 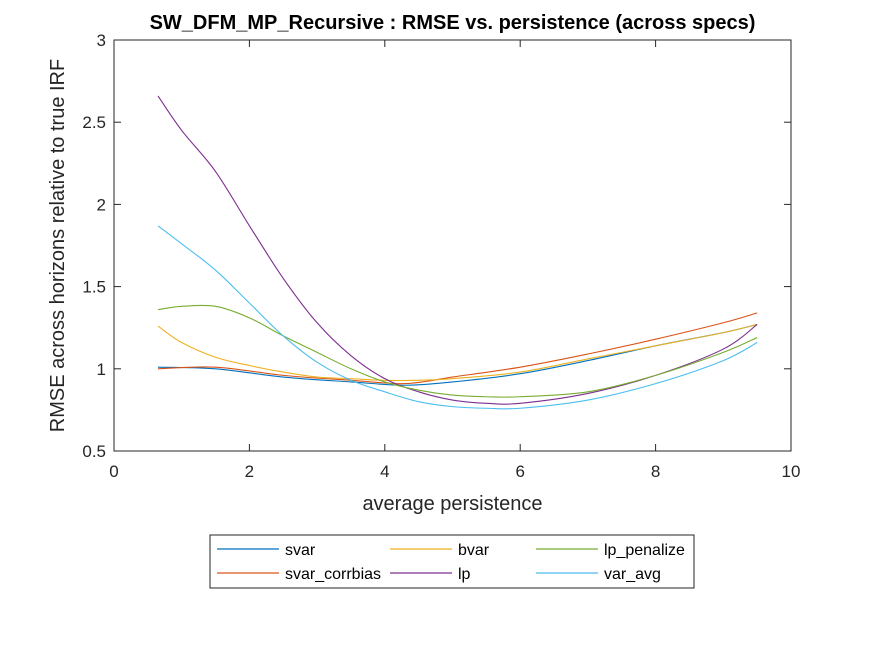 What do you see at coordinates (464, 574) in the screenshot?
I see `legend-label-lp: lp` at bounding box center [464, 574].